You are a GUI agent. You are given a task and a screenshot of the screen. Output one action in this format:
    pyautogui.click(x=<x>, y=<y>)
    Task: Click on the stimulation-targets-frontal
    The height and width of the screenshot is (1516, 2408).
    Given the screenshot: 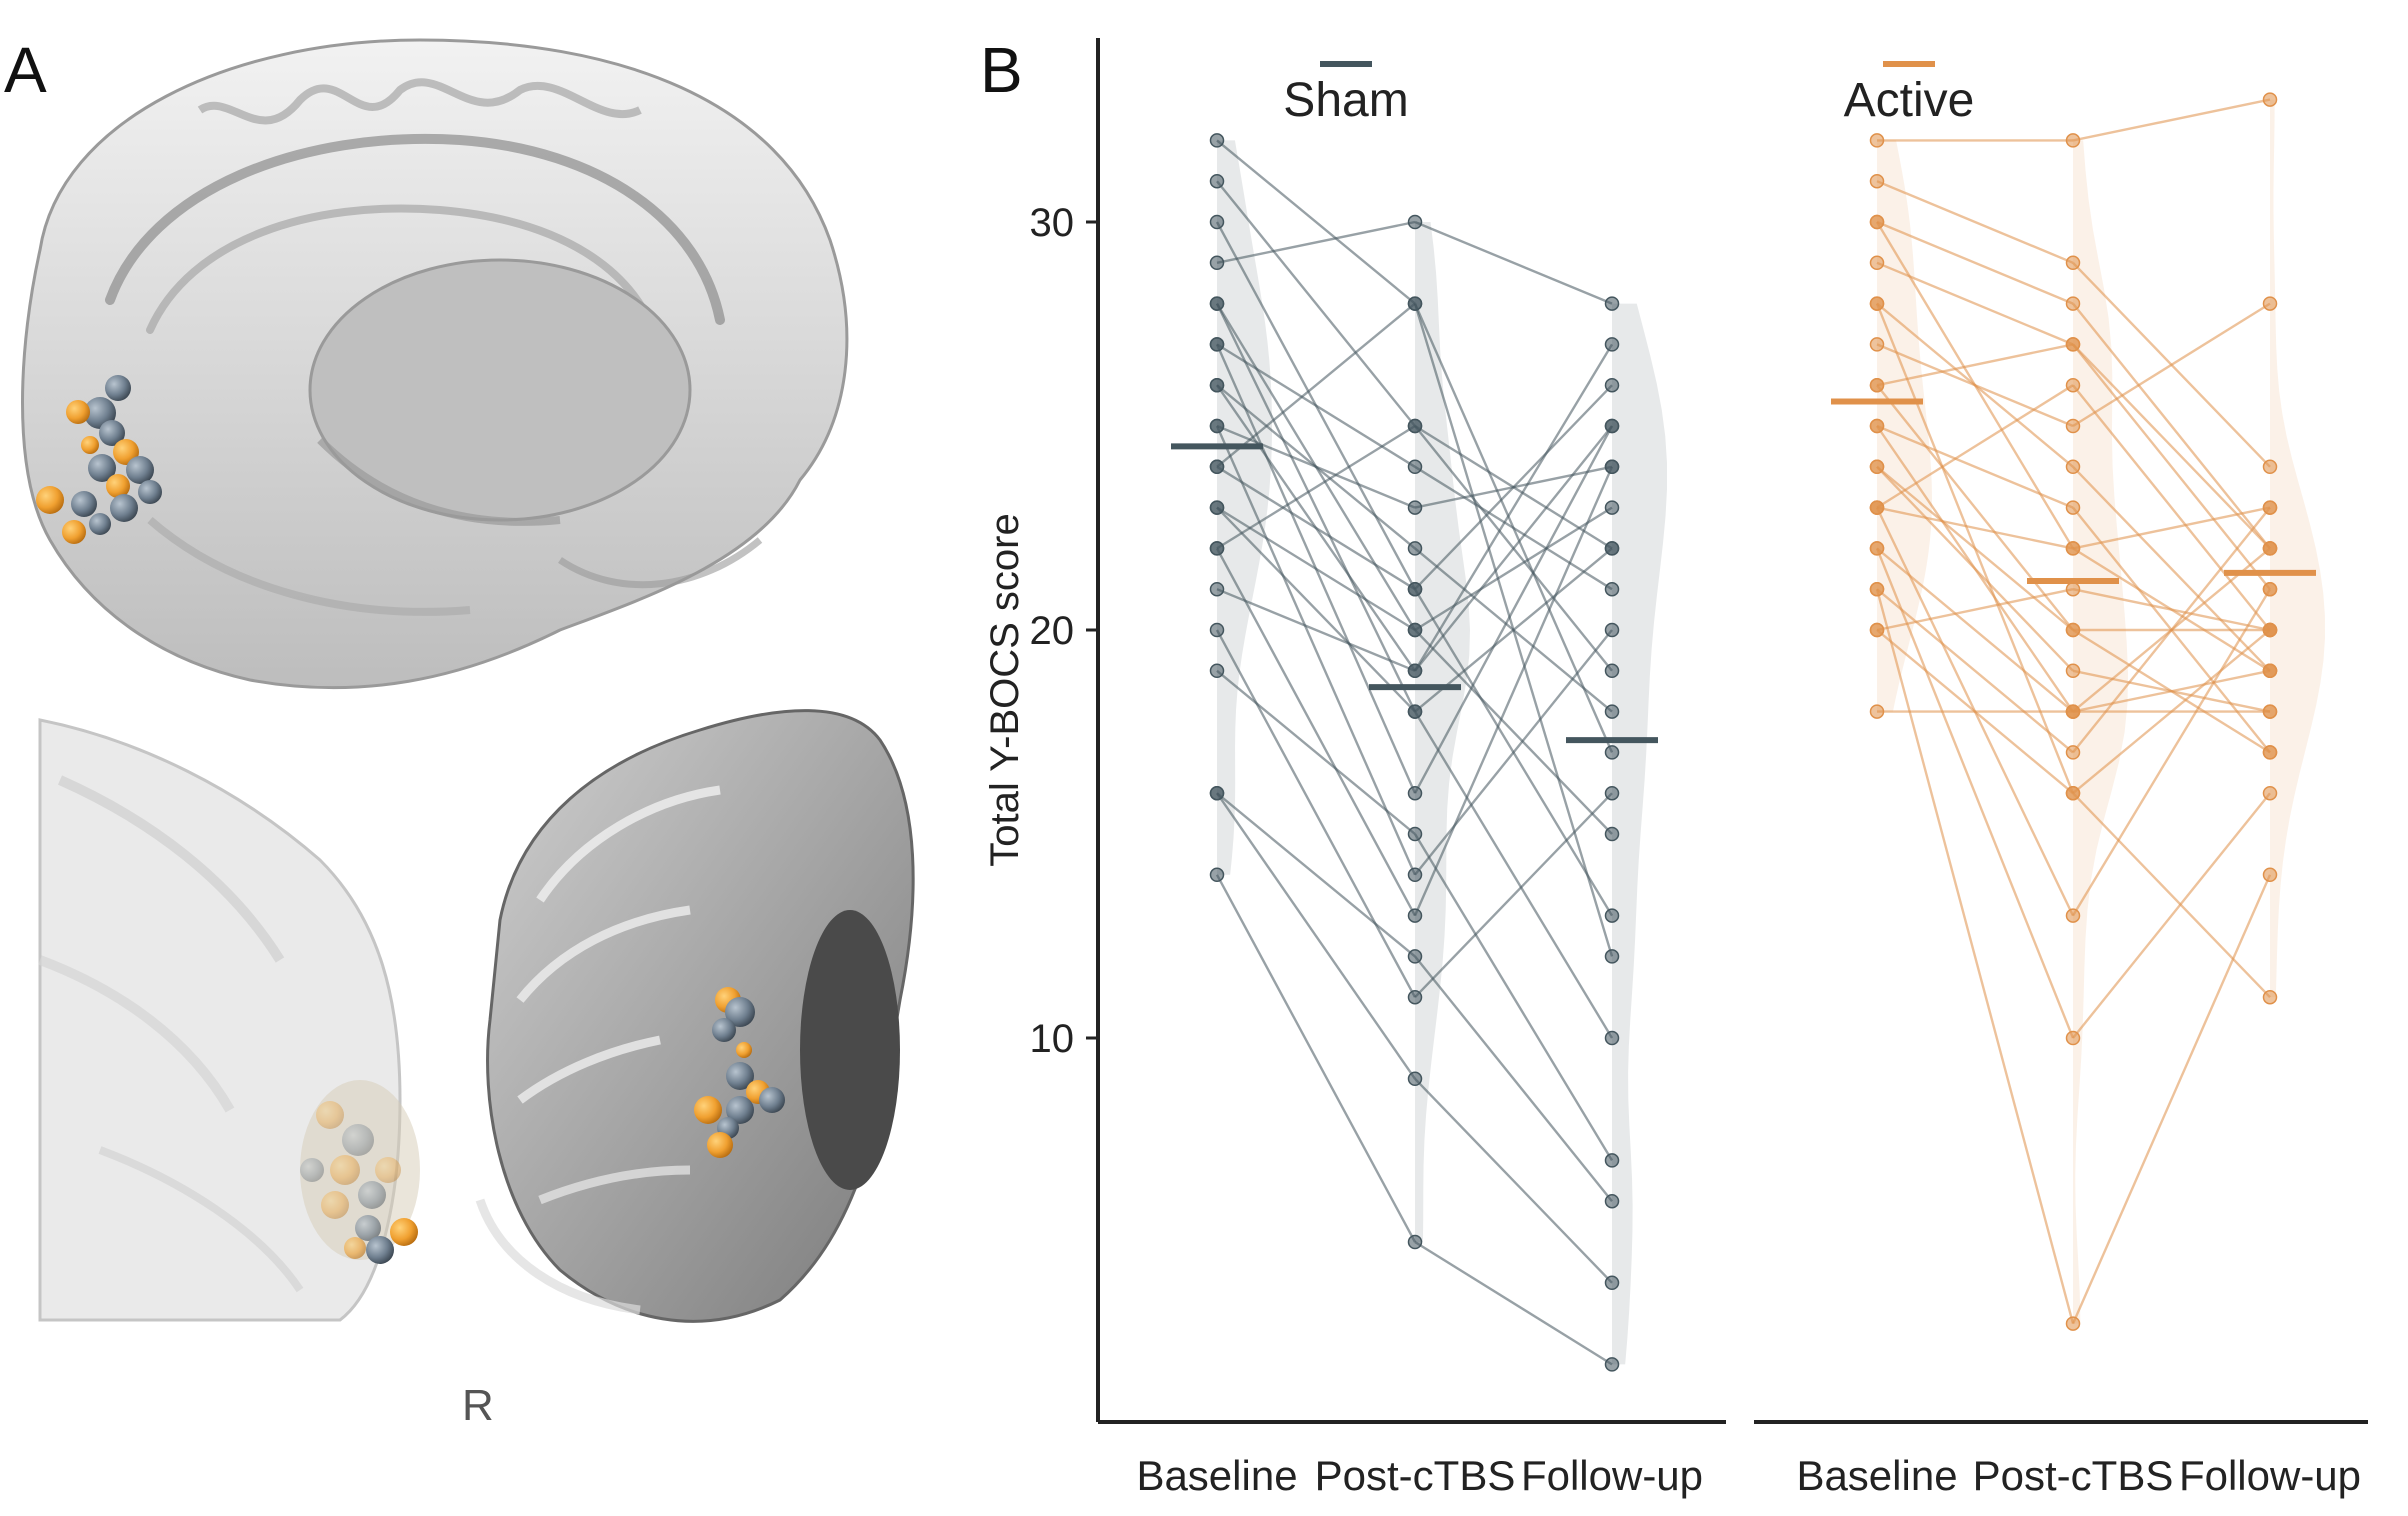 What is the action you would take?
    pyautogui.click(x=739, y=1072)
    